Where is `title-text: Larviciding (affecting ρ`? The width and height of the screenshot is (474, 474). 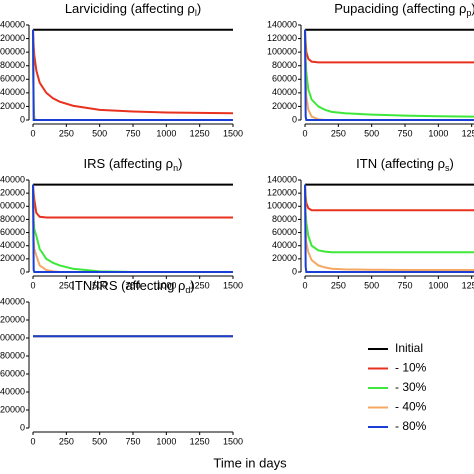 title-text: Larviciding (affecting ρ is located at coordinates (130, 8).